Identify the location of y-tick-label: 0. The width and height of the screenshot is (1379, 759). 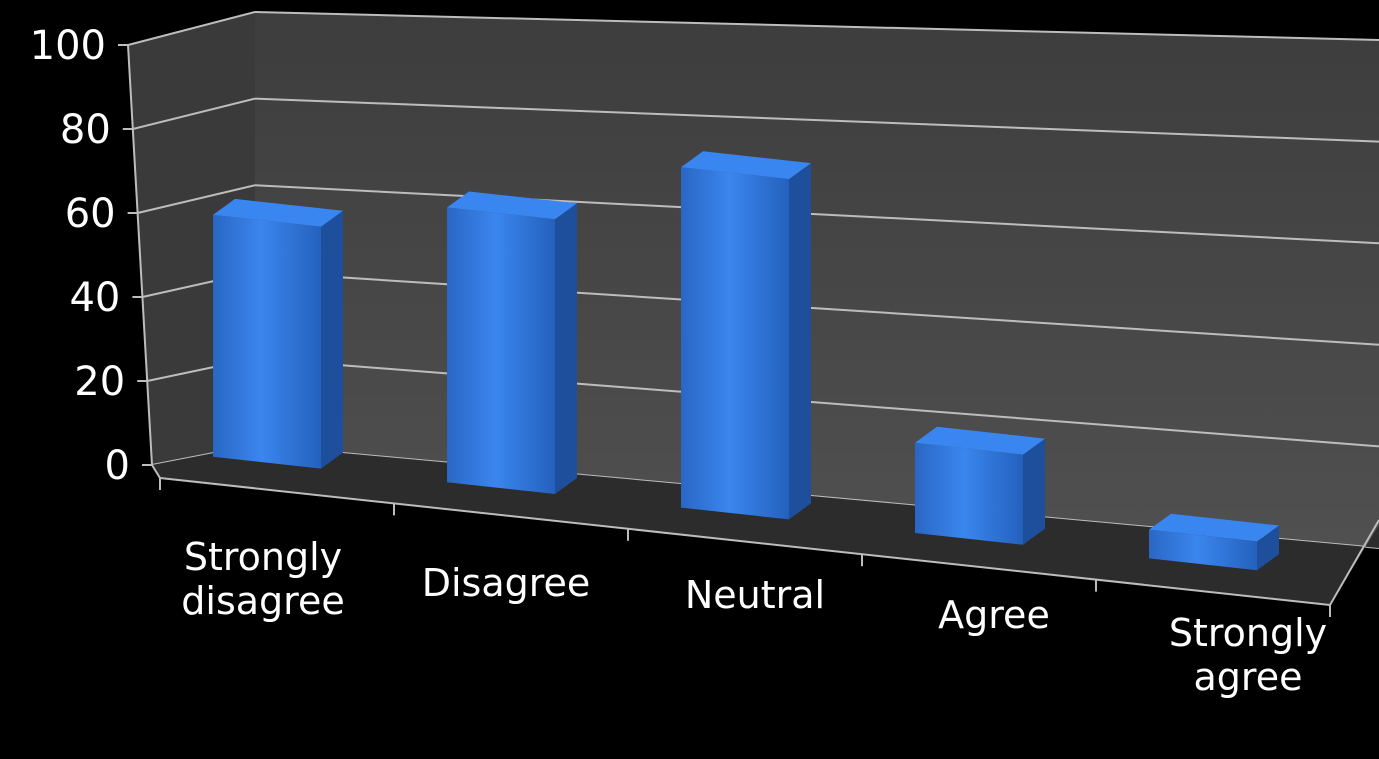
(117, 466).